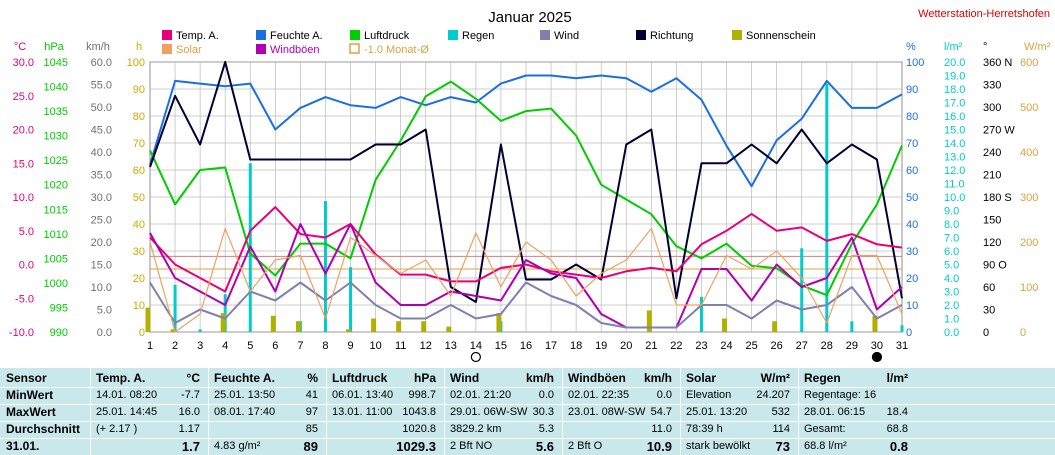 This screenshot has width=1055, height=455. Describe the element at coordinates (142, 333) in the screenshot. I see `y-tick-label: 0` at that location.